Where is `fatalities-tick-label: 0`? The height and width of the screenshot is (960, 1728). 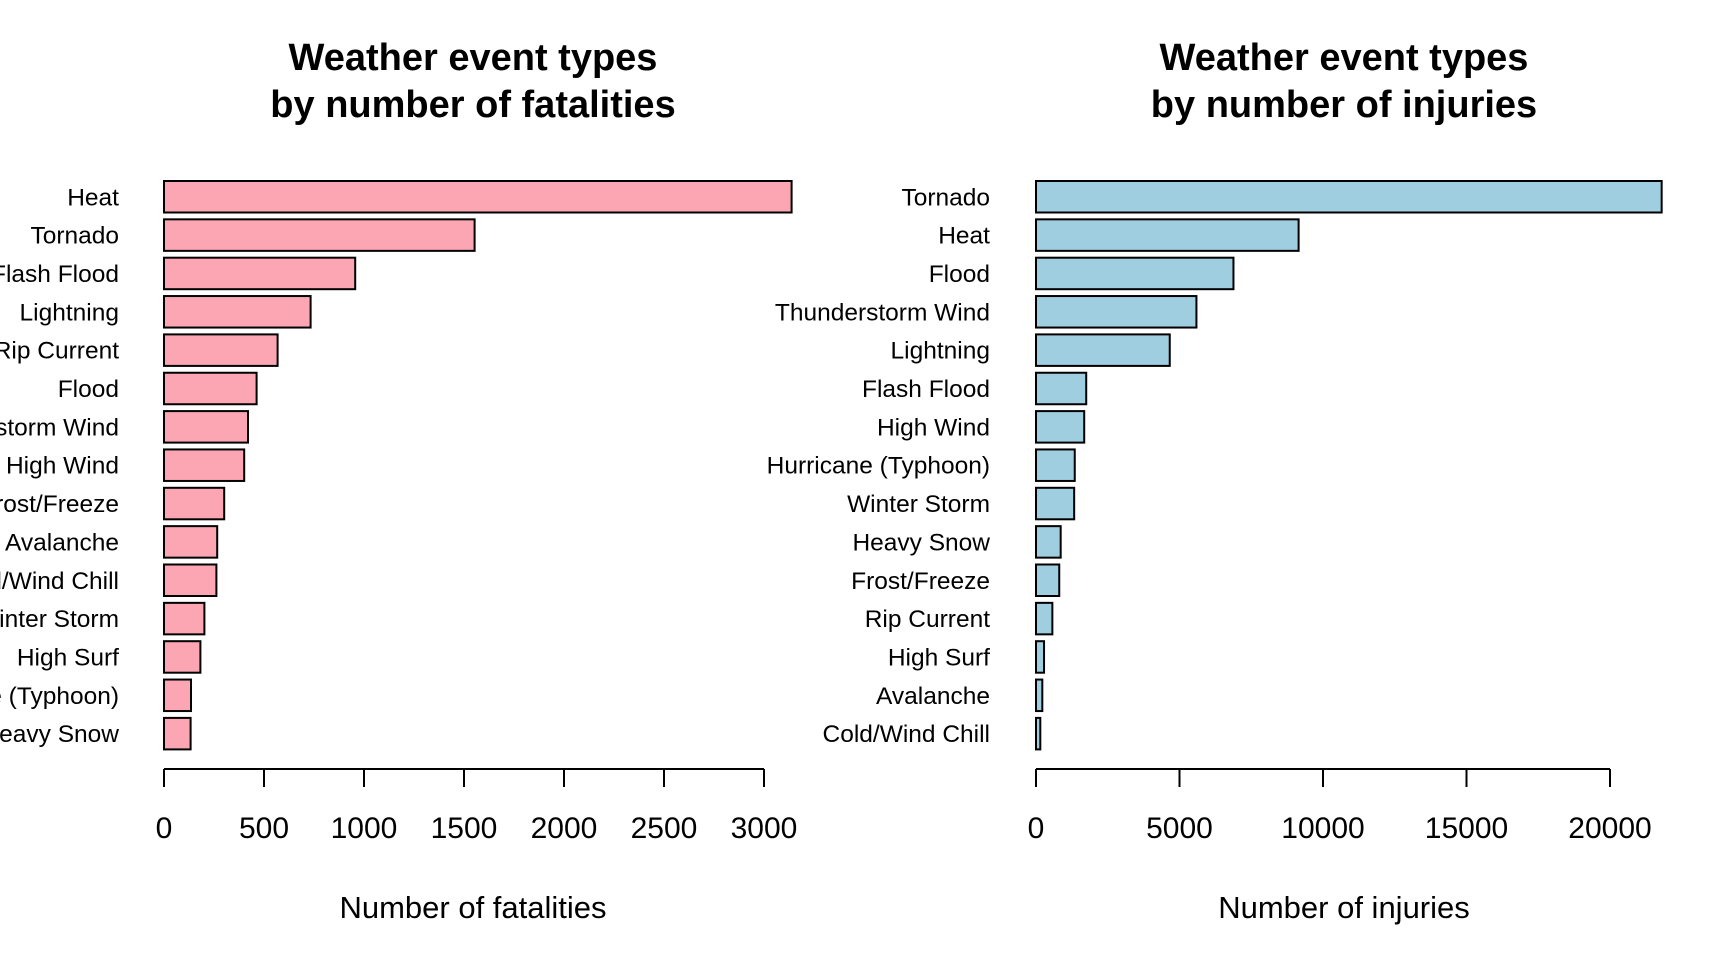 fatalities-tick-label: 0 is located at coordinates (164, 828).